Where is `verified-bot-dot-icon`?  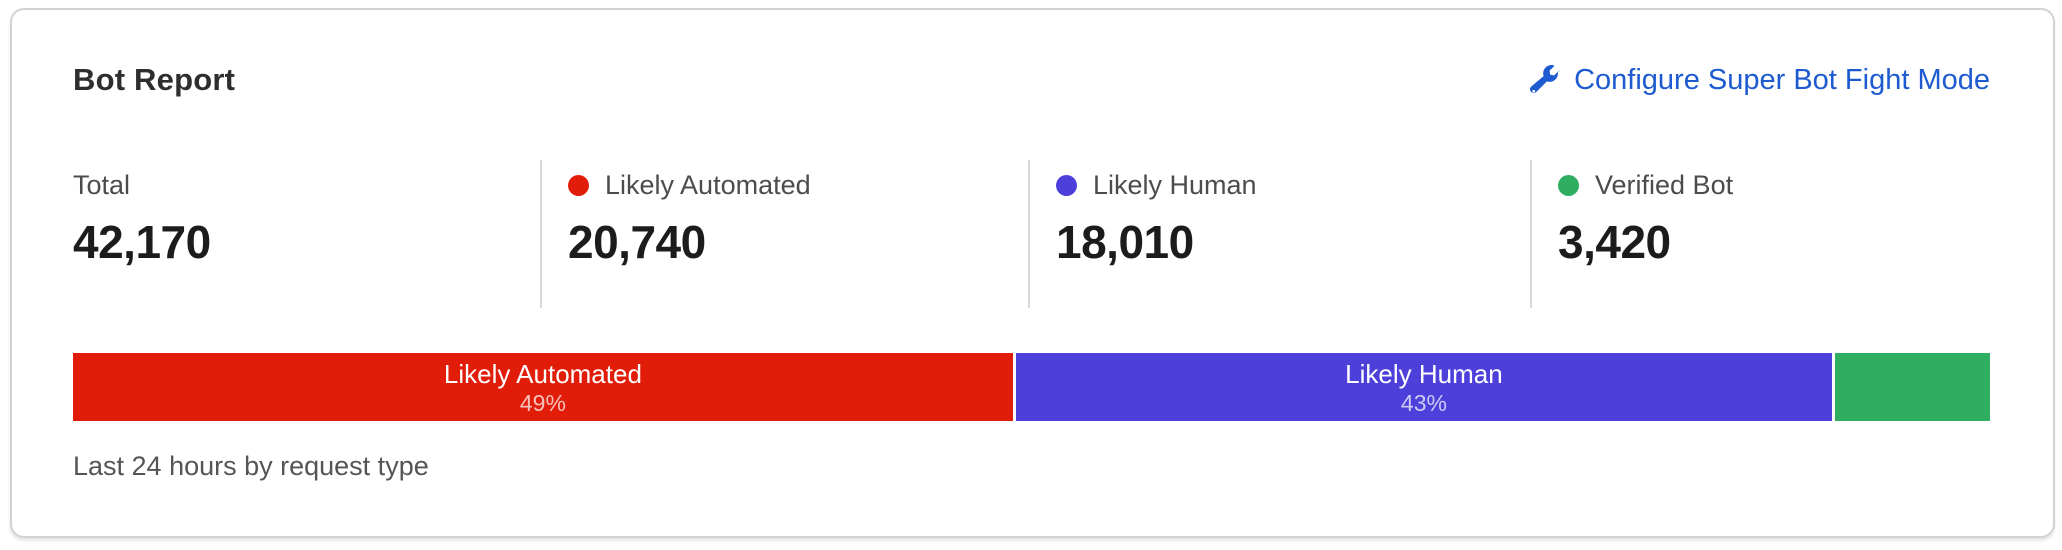
verified-bot-dot-icon is located at coordinates (1568, 185).